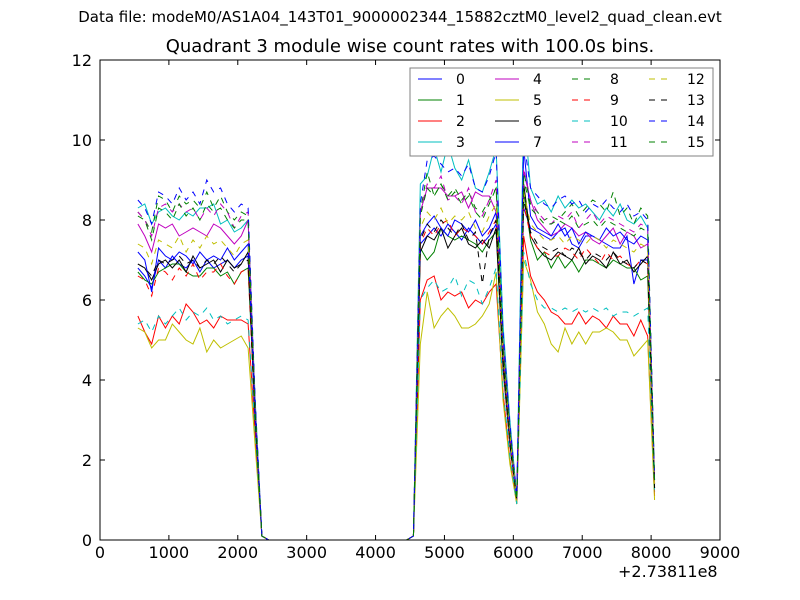  What do you see at coordinates (619, 143) in the screenshot?
I see `legend-label-11: 11` at bounding box center [619, 143].